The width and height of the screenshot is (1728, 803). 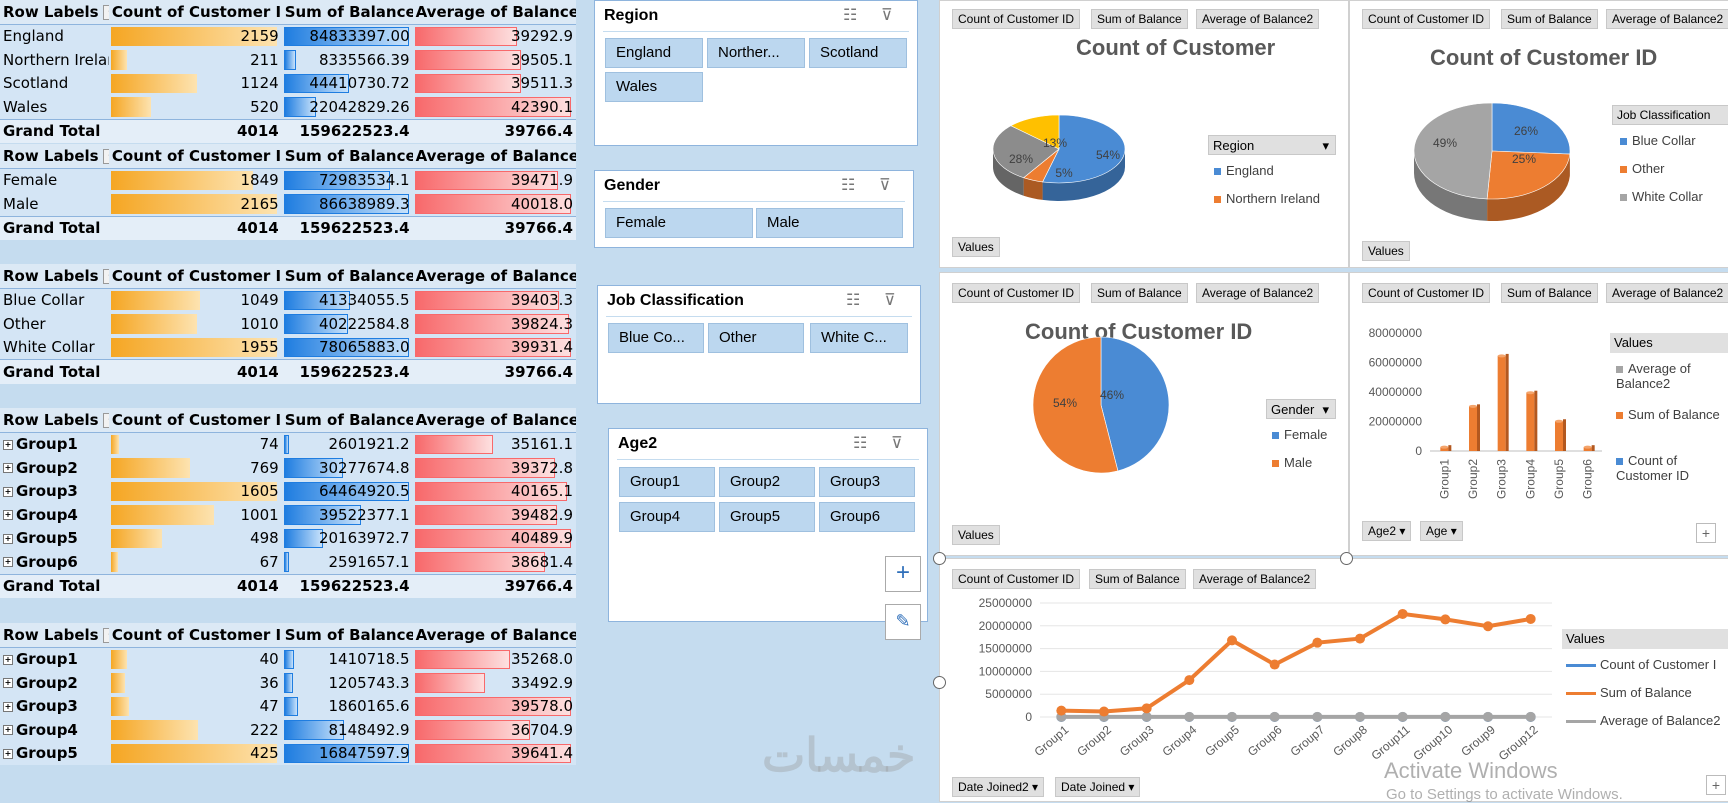 What do you see at coordinates (54, 300) in the screenshot?
I see `row-label: Blue Collar` at bounding box center [54, 300].